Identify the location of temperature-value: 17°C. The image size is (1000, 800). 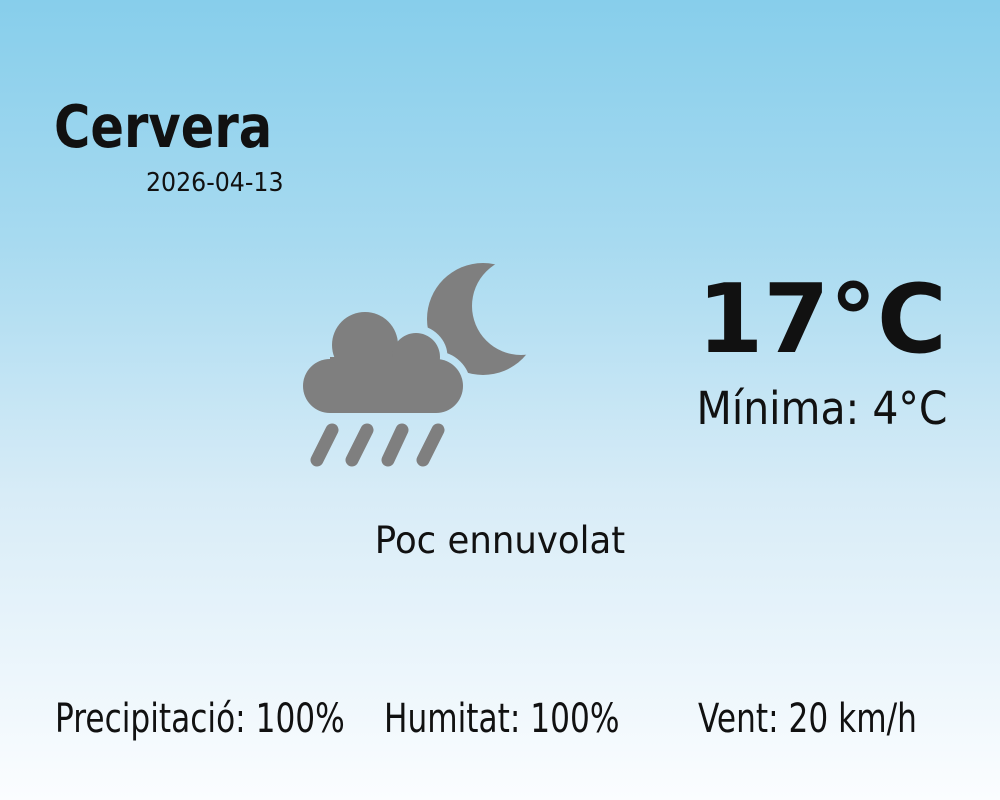
(822, 320).